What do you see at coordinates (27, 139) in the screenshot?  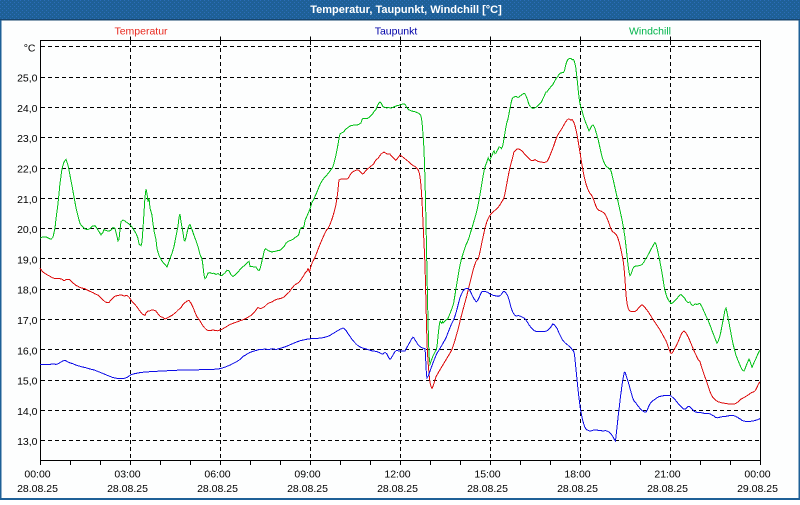 I see `svg-text: 23,0` at bounding box center [27, 139].